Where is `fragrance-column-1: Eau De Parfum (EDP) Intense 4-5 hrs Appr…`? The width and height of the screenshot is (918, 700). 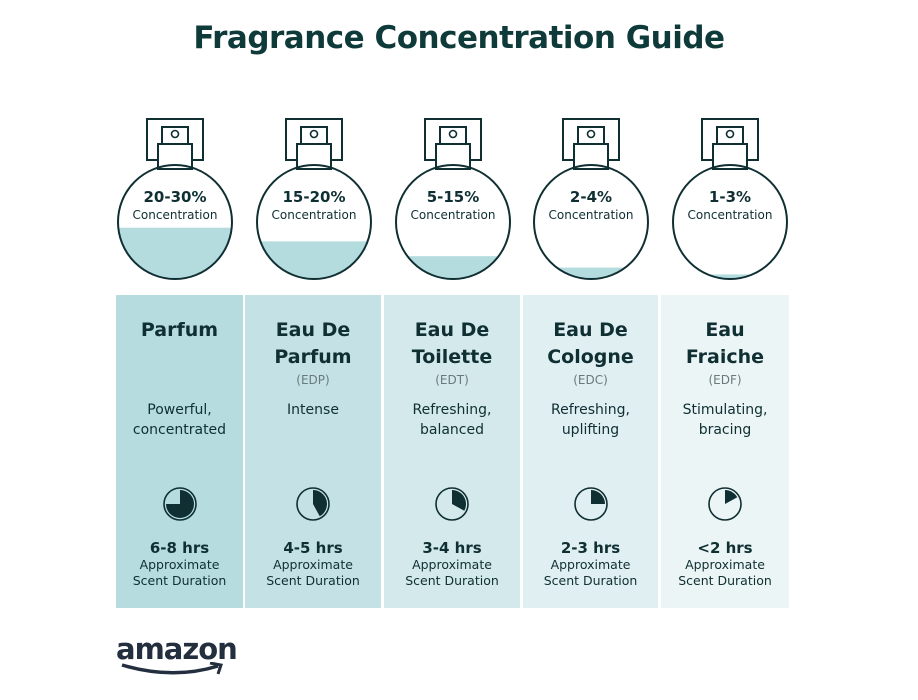 fragrance-column-1: Eau De Parfum (EDP) Intense 4-5 hrs Appr… is located at coordinates (313, 451).